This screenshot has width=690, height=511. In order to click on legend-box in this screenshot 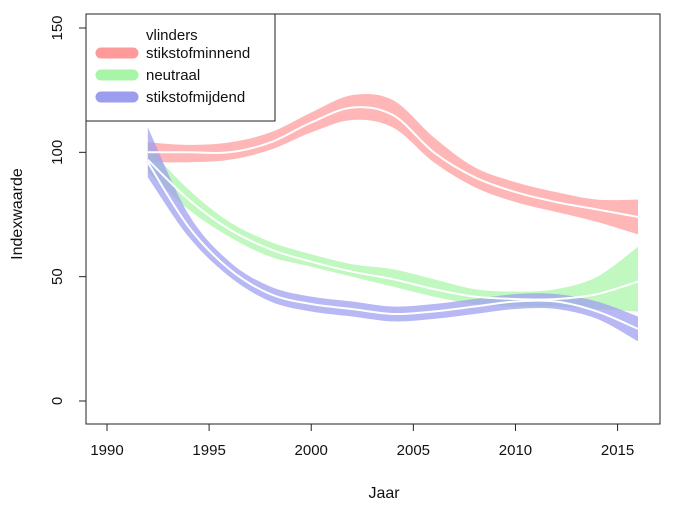, I will do `click(180, 67)`.